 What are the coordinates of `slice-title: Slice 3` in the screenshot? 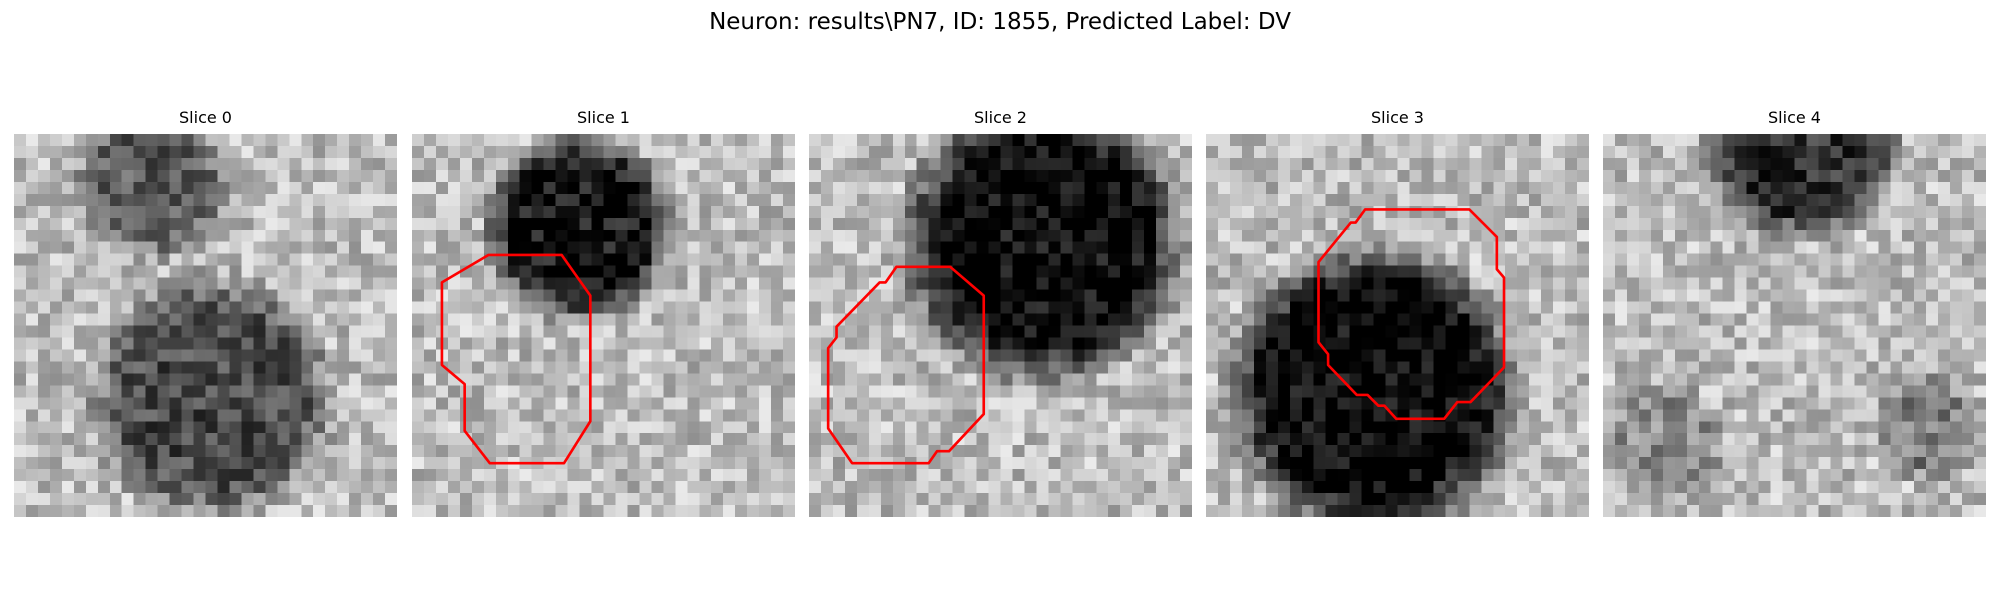 It's located at (1397, 117).